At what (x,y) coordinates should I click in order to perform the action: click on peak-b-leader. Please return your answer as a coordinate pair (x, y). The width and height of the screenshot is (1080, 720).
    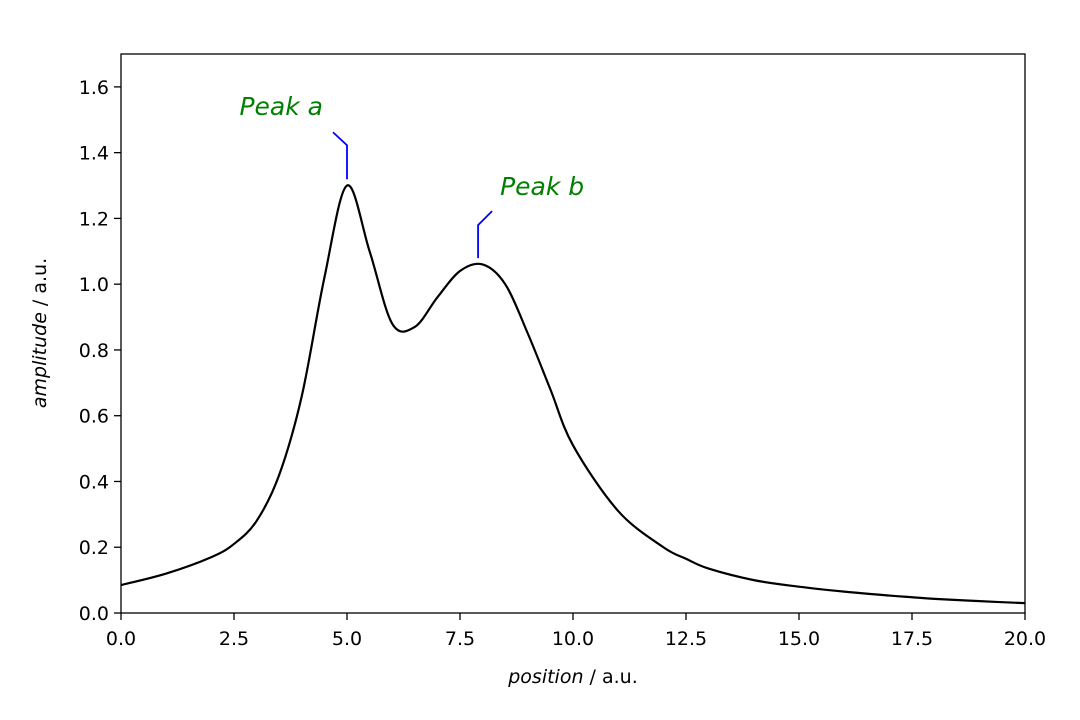
    Looking at the image, I should click on (485, 234).